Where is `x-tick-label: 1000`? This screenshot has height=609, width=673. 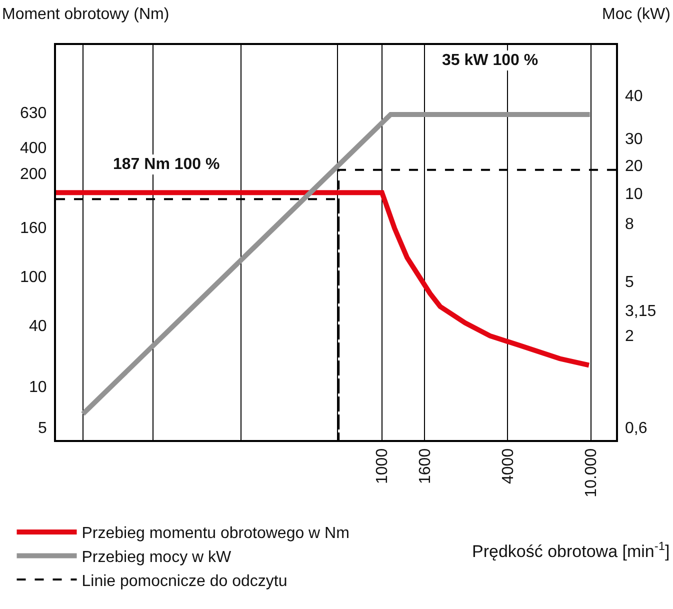
x-tick-label: 1000 is located at coordinates (383, 466).